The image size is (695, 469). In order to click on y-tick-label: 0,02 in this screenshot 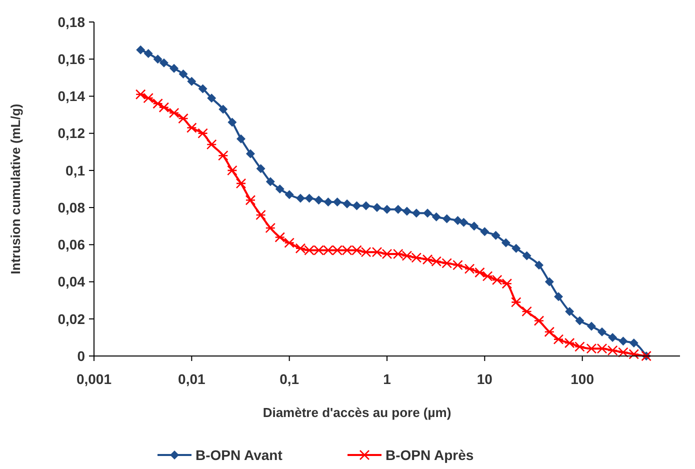, I will do `click(72, 318)`.